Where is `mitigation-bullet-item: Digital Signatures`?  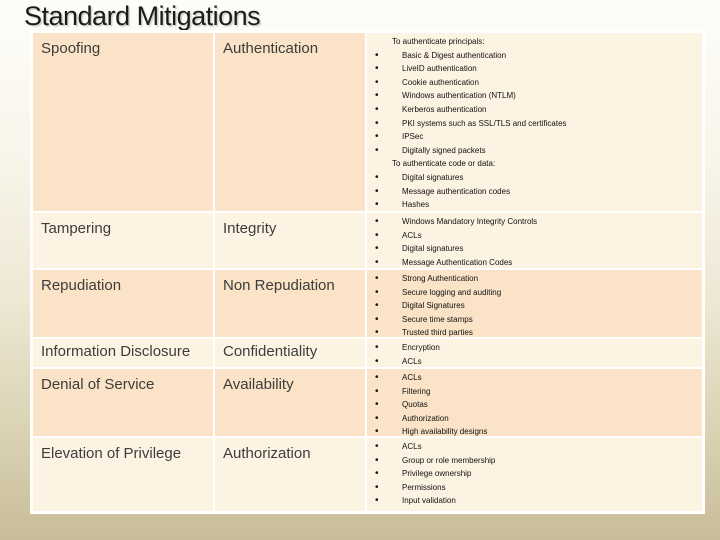 mitigation-bullet-item: Digital Signatures is located at coordinates (534, 306).